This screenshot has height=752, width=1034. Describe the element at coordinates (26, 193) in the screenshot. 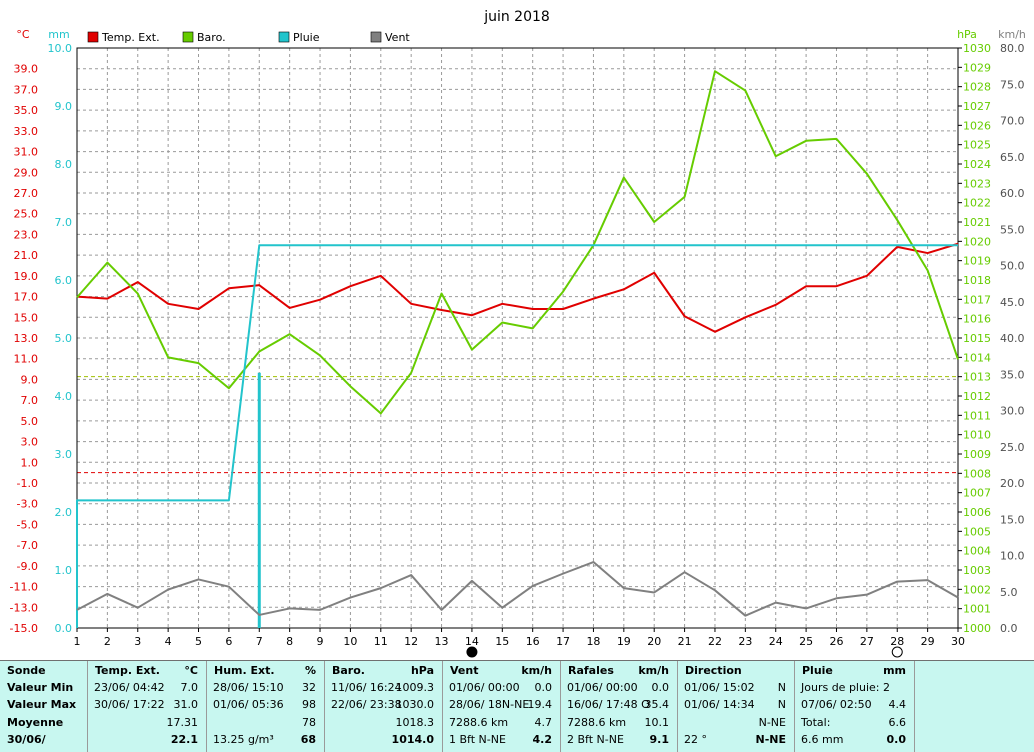

I see `temp-tick-label: 27.0` at that location.